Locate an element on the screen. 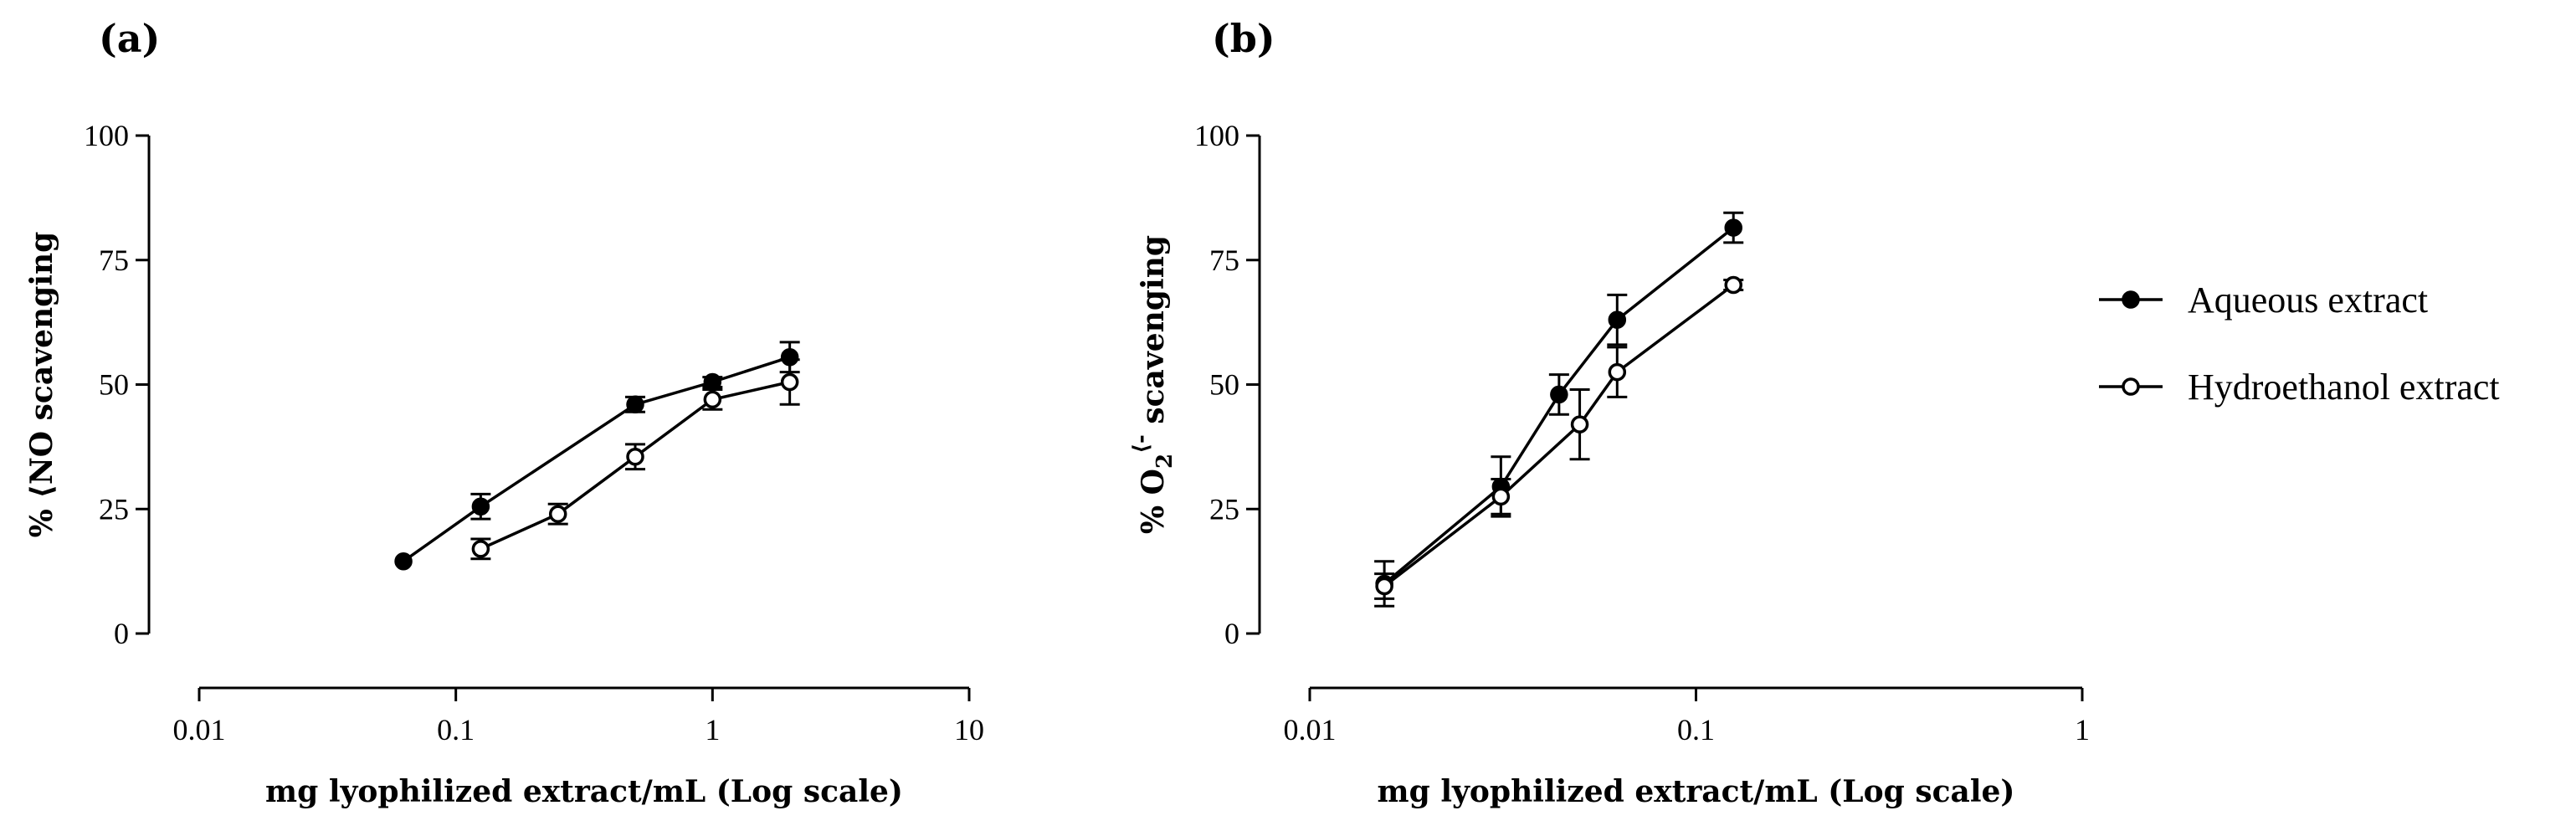  panel-a-x-axis-title: mg lyophilized extract/mL (Log scale) is located at coordinates (584, 791).